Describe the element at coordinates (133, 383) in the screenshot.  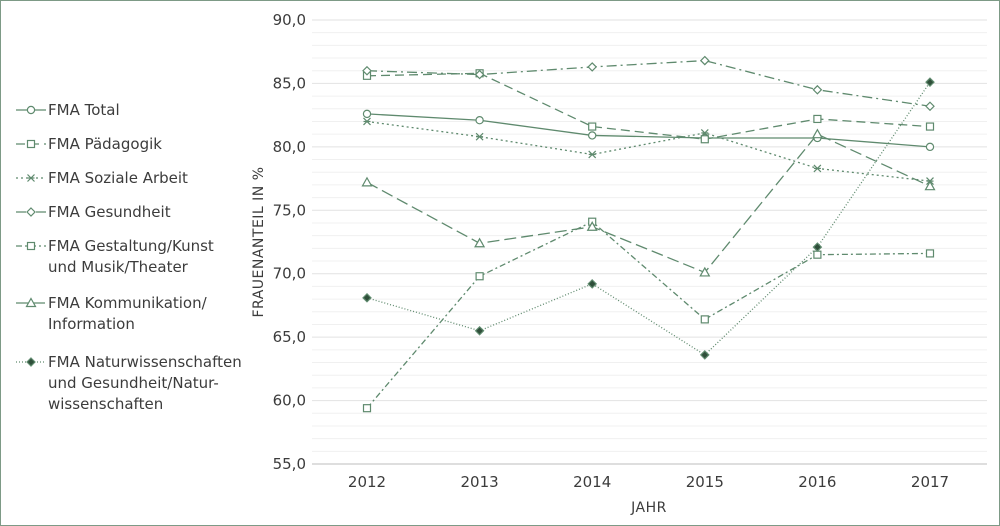
I see `legend-label: und Gesundheit/Natur-` at that location.